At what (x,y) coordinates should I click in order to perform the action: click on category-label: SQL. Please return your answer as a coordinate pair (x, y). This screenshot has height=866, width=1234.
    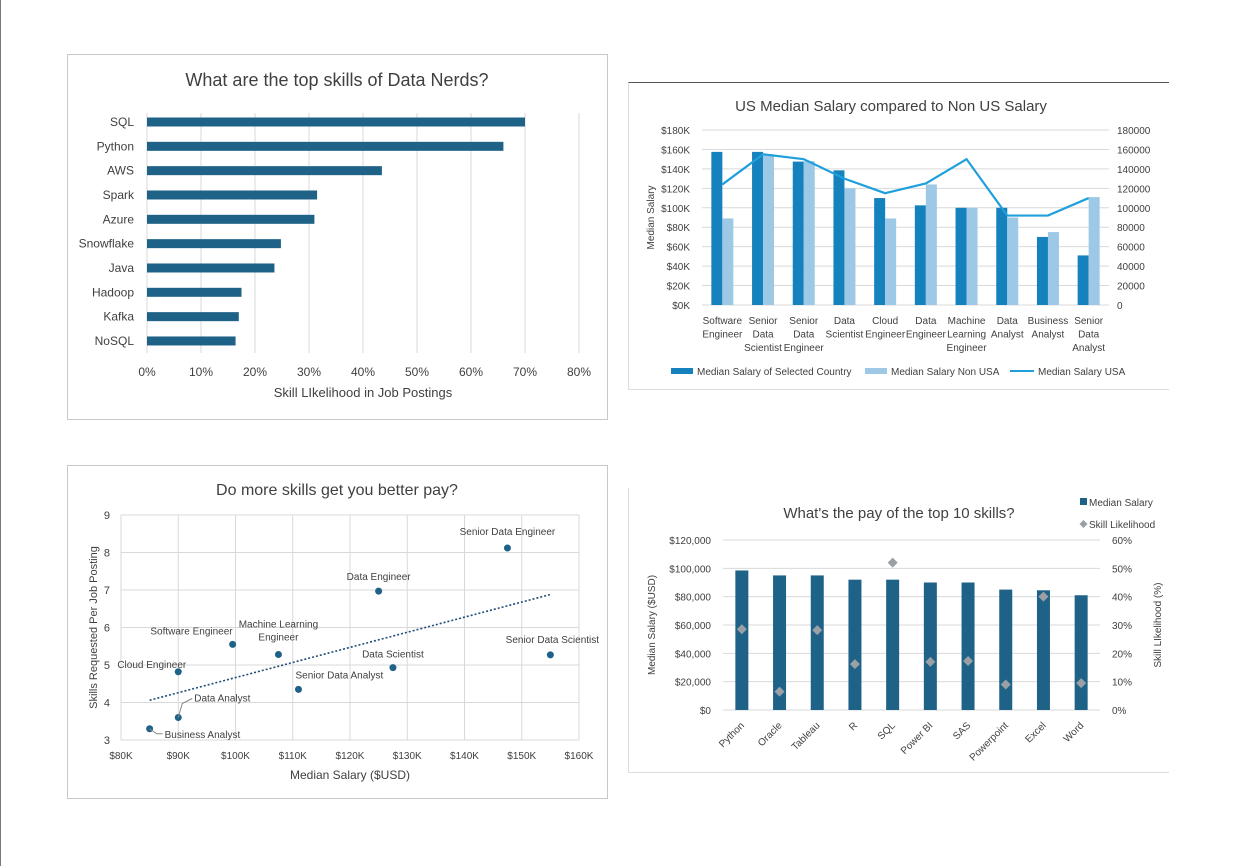
    Looking at the image, I should click on (122, 122).